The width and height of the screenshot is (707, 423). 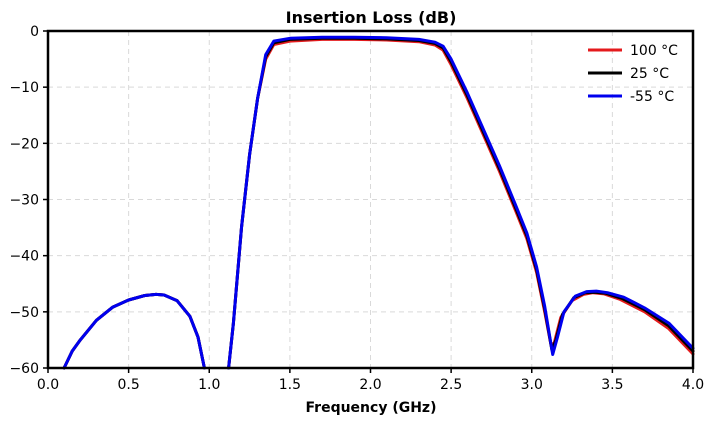 What do you see at coordinates (532, 385) in the screenshot?
I see `x-tick-label: 3.0` at bounding box center [532, 385].